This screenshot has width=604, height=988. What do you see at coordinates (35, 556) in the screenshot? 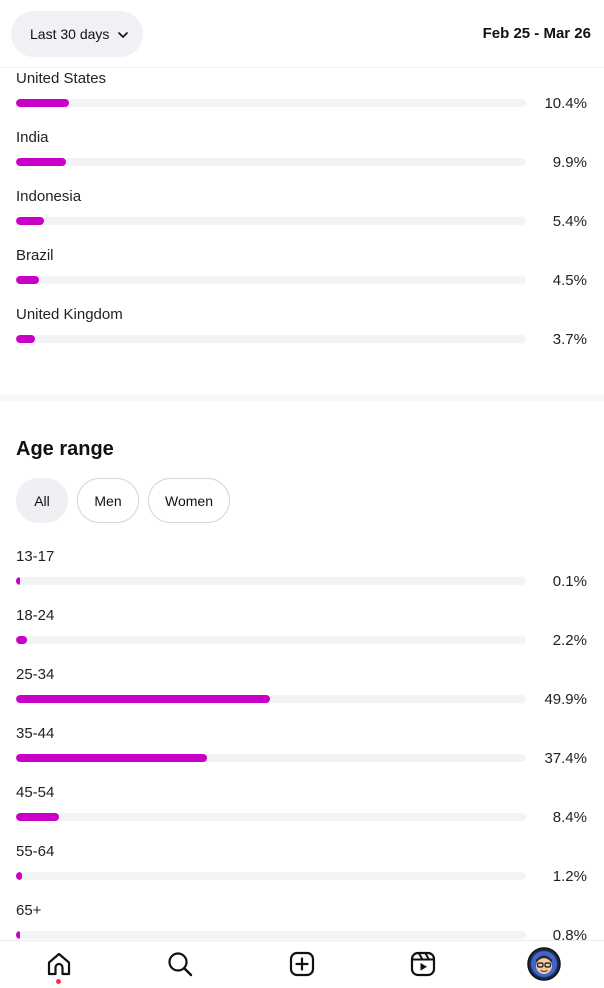
I see `age-label: 13-17` at bounding box center [35, 556].